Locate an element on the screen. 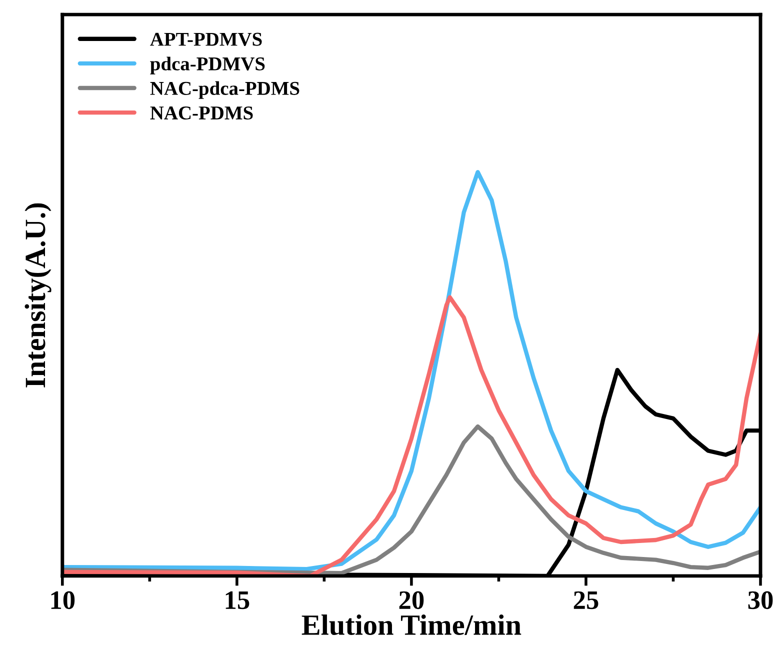  x-tick-label: 15 is located at coordinates (238, 600).